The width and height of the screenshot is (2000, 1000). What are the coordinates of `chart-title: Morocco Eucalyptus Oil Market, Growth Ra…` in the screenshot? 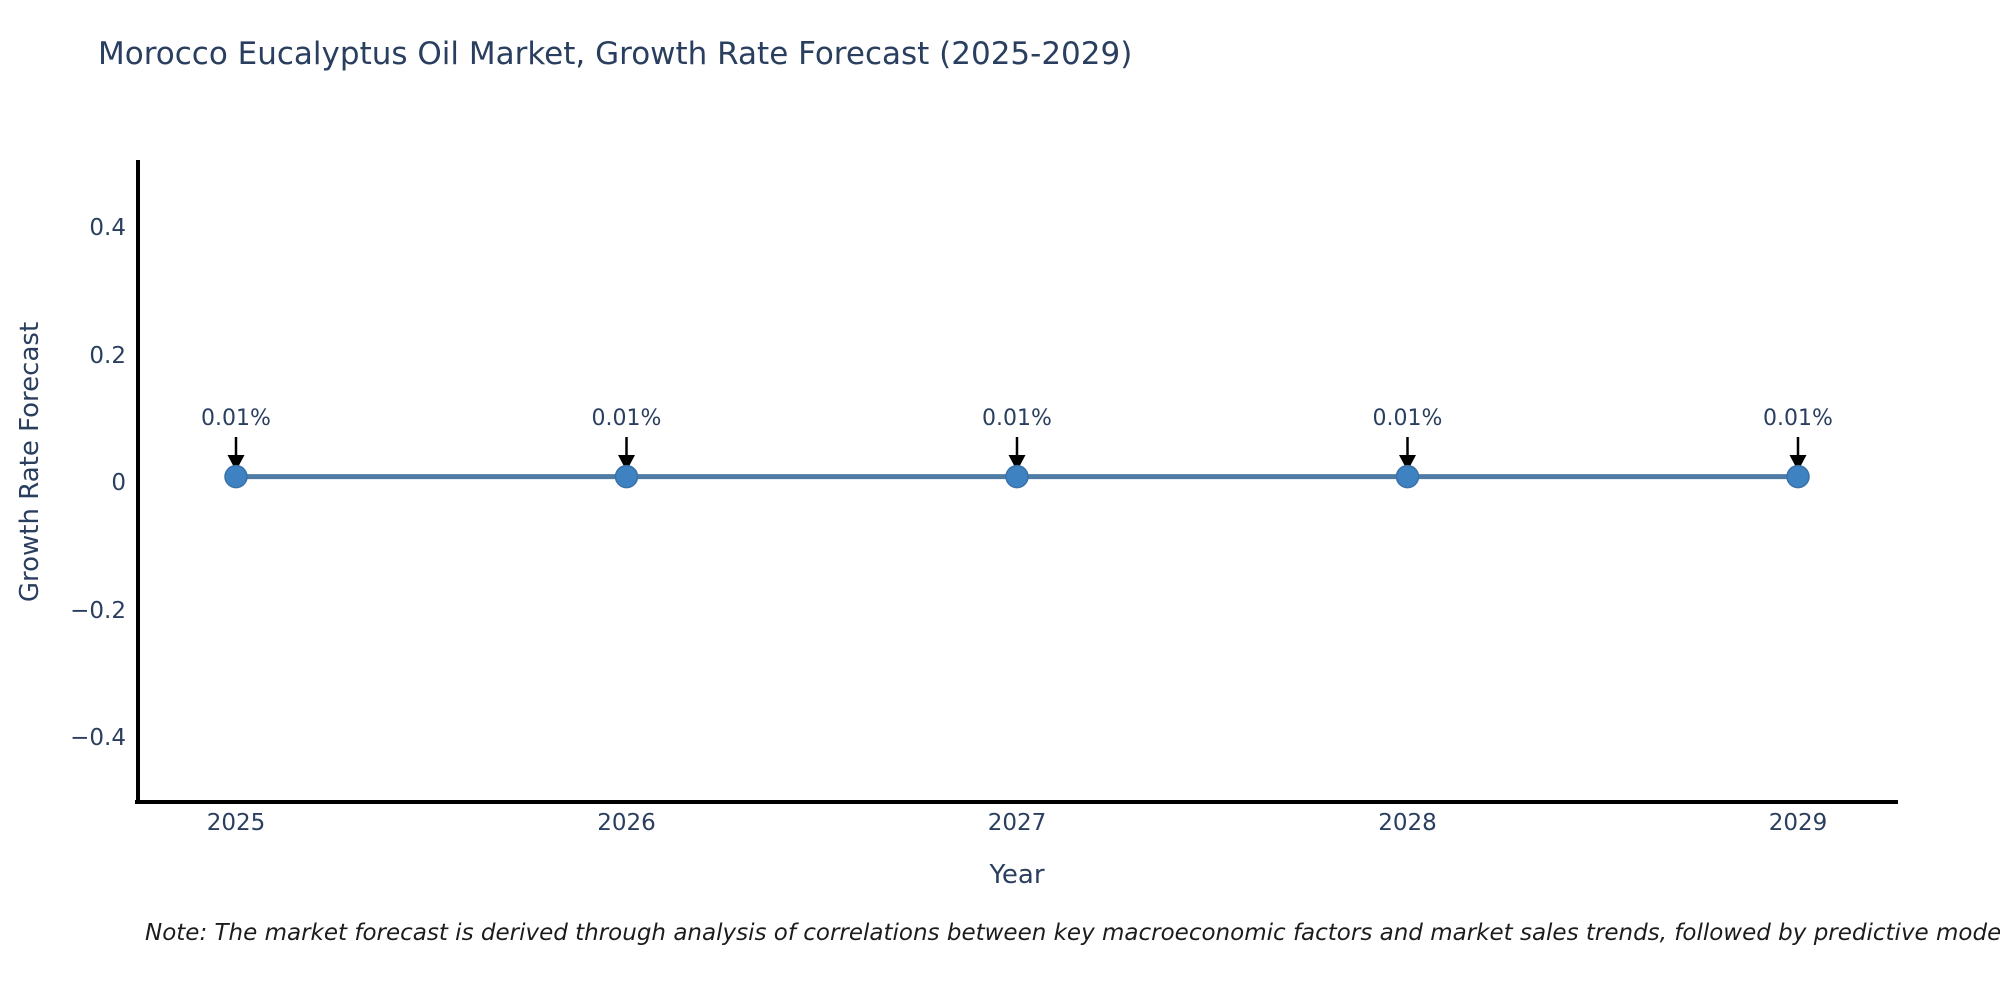 It's located at (615, 54).